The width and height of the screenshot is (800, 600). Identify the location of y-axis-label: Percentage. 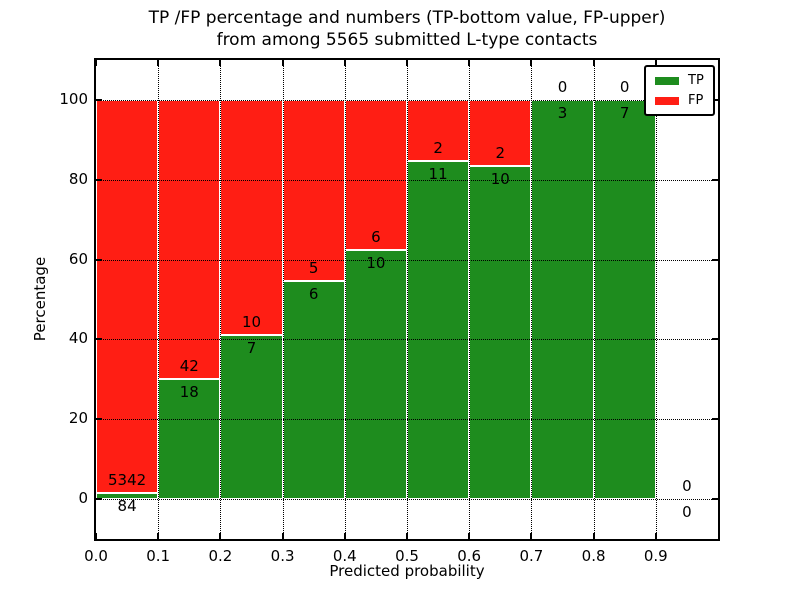
(40, 299).